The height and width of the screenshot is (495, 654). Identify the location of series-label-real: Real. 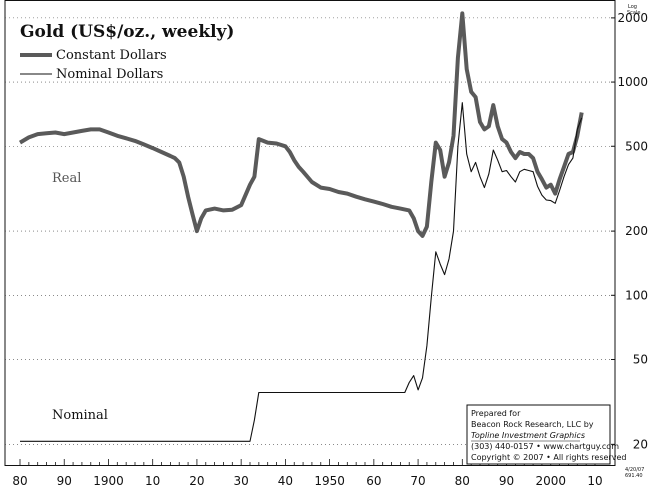
(66, 178).